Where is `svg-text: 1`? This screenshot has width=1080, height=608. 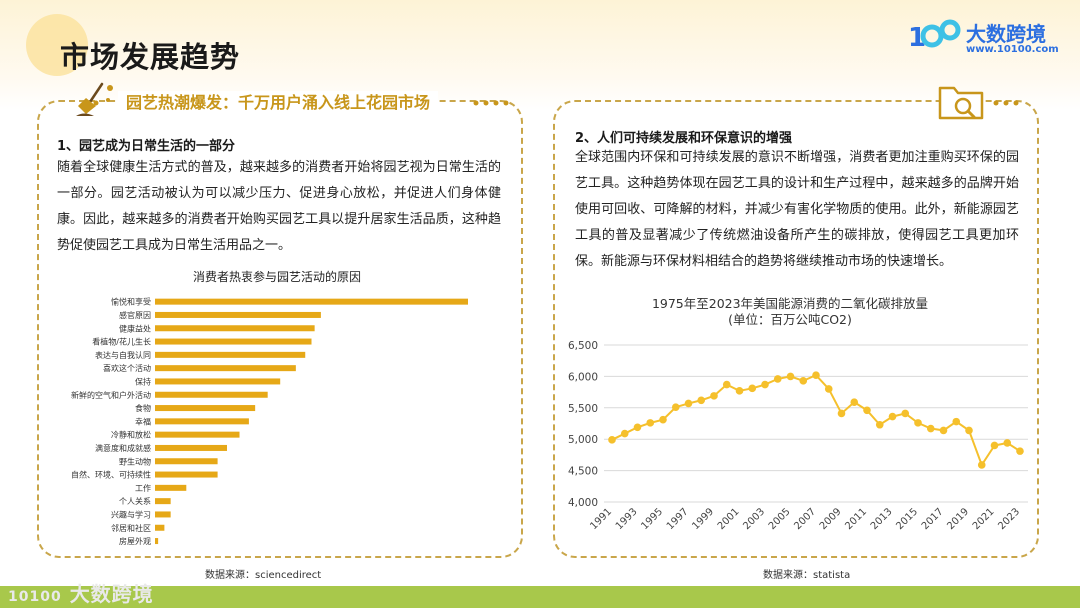 svg-text: 1 is located at coordinates (917, 38).